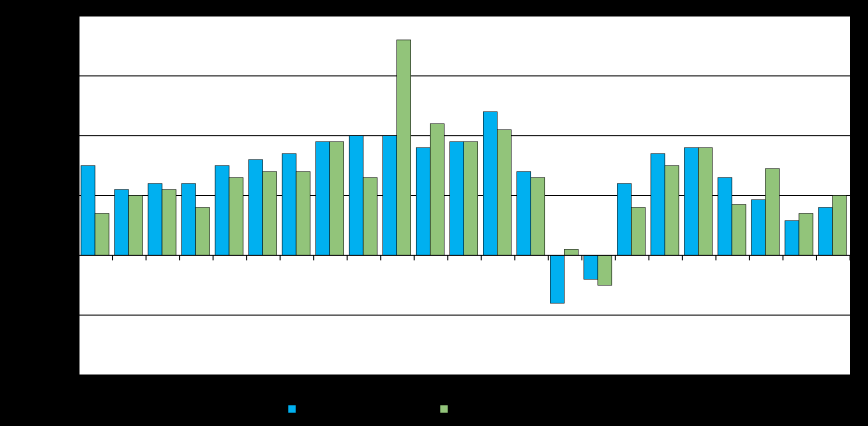 The width and height of the screenshot is (868, 426). I want to click on x-tick-label: 1/13, so click(834, 390).